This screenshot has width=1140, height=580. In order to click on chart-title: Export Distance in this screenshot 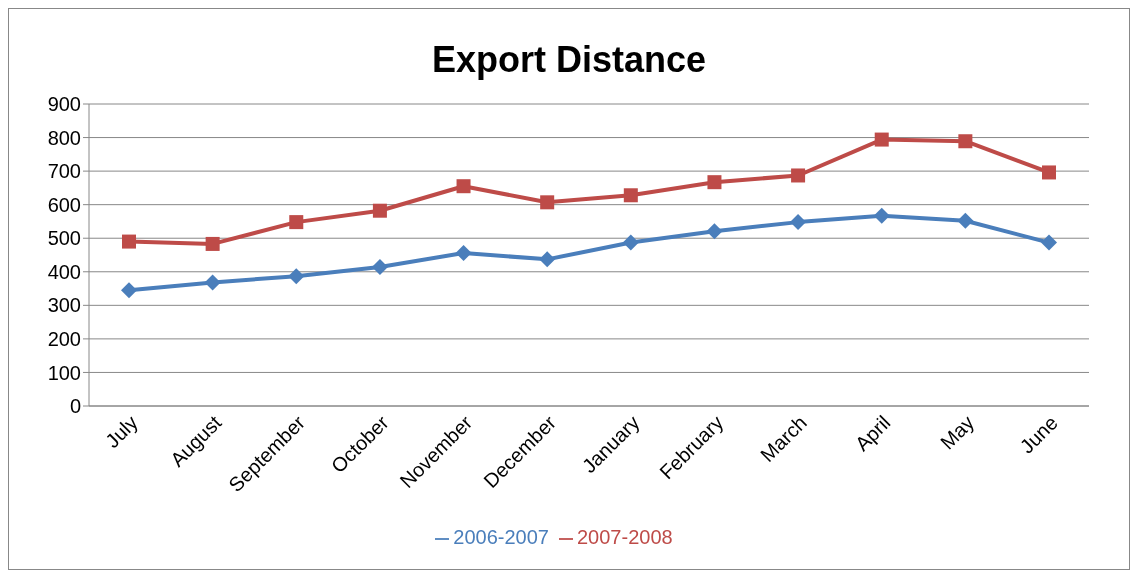, I will do `click(569, 60)`.